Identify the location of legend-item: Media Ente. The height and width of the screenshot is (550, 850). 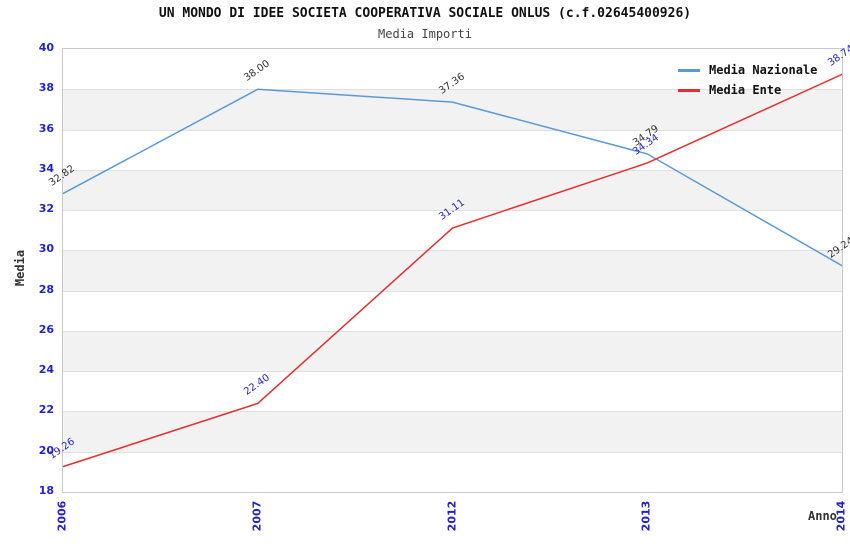
(747, 90).